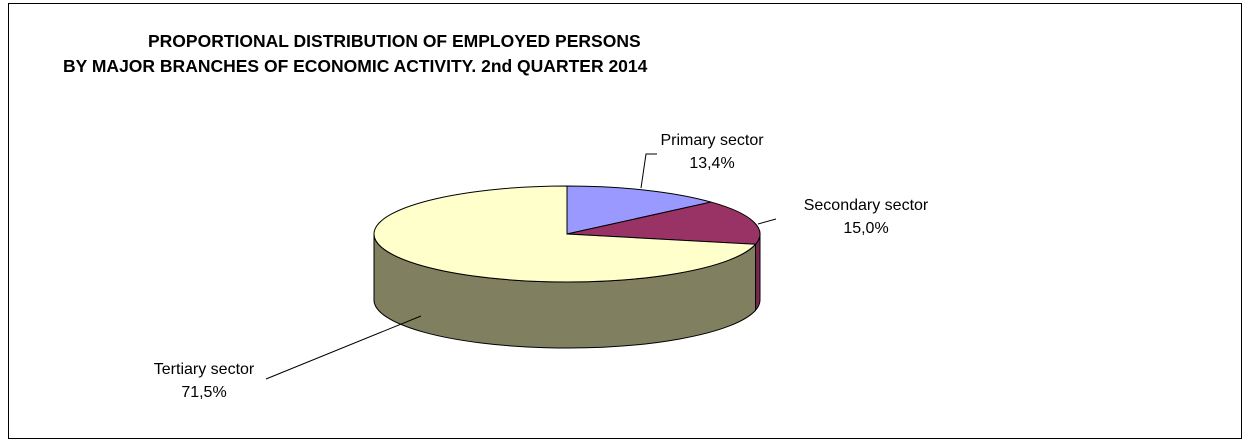  What do you see at coordinates (866, 205) in the screenshot?
I see `slice-label-name-secondary-sector: Secondary sector` at bounding box center [866, 205].